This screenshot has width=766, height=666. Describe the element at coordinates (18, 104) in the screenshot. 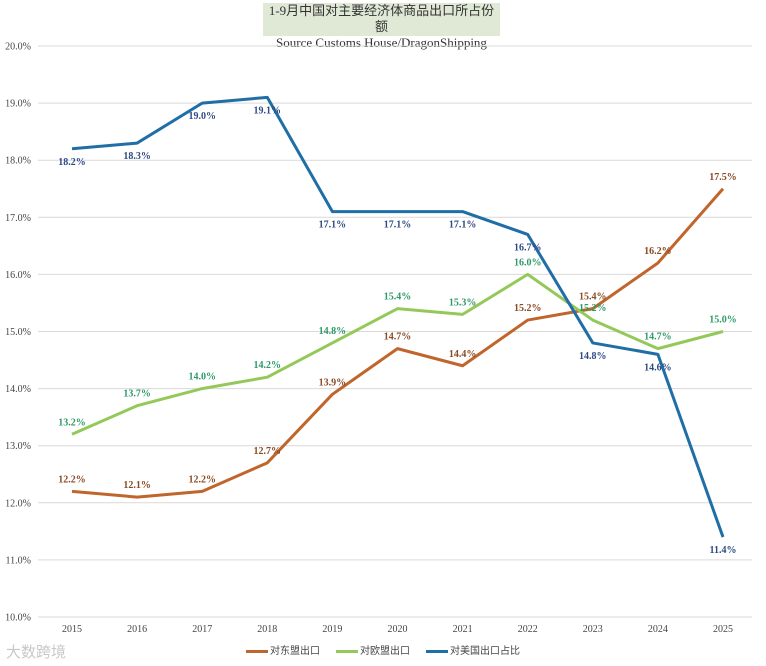

I see `y-tick-label: 19.0%` at that location.